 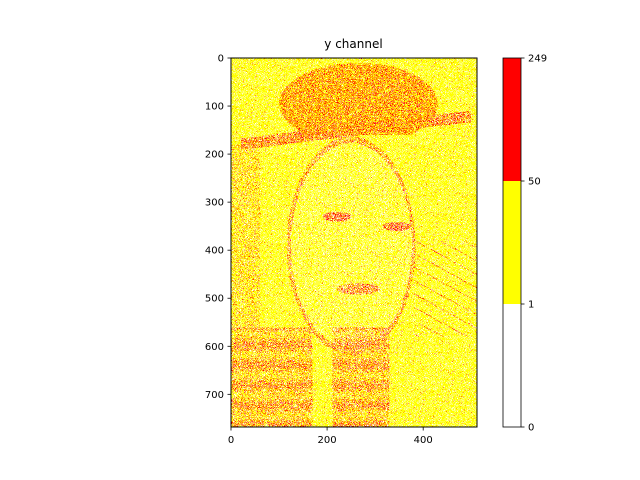 I want to click on colorbar-frame, so click(x=512, y=242).